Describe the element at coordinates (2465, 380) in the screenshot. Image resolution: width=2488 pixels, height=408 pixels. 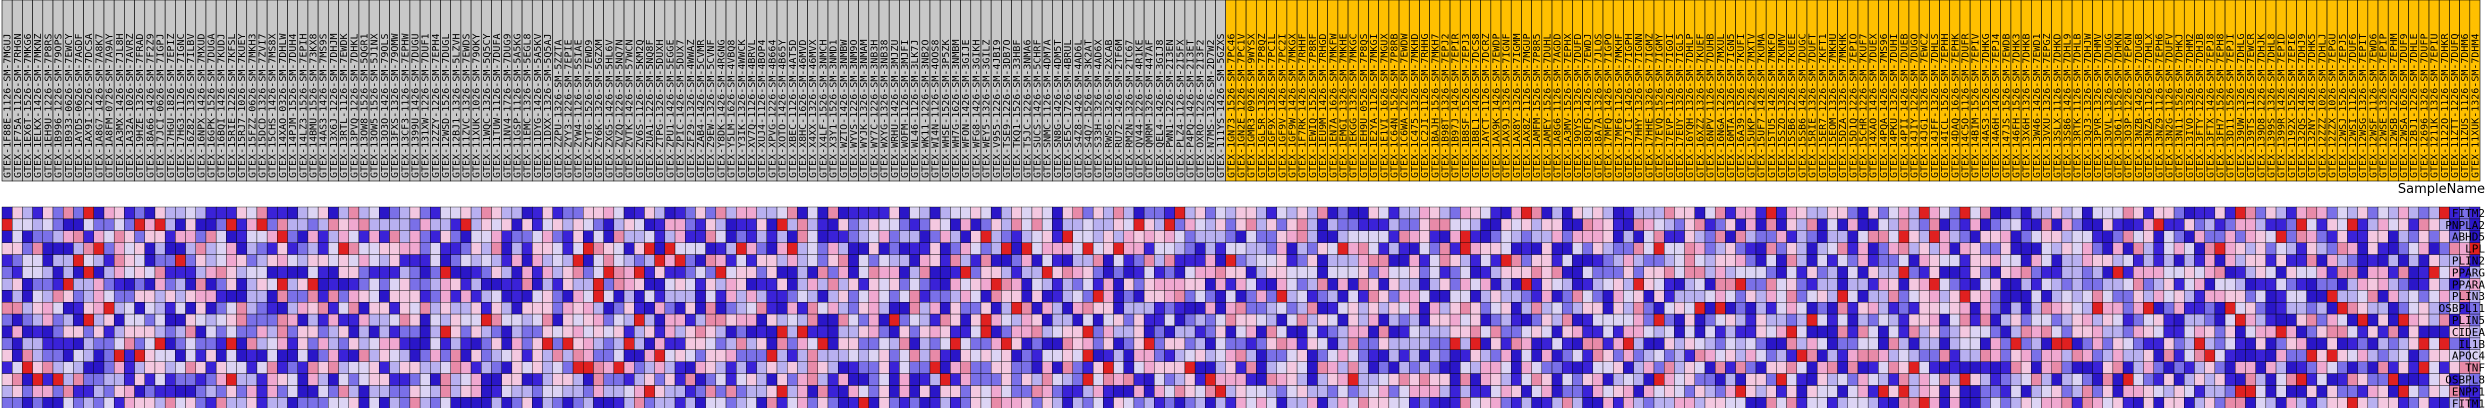
I see `row-label-osbpl8: OSBPL8` at that location.